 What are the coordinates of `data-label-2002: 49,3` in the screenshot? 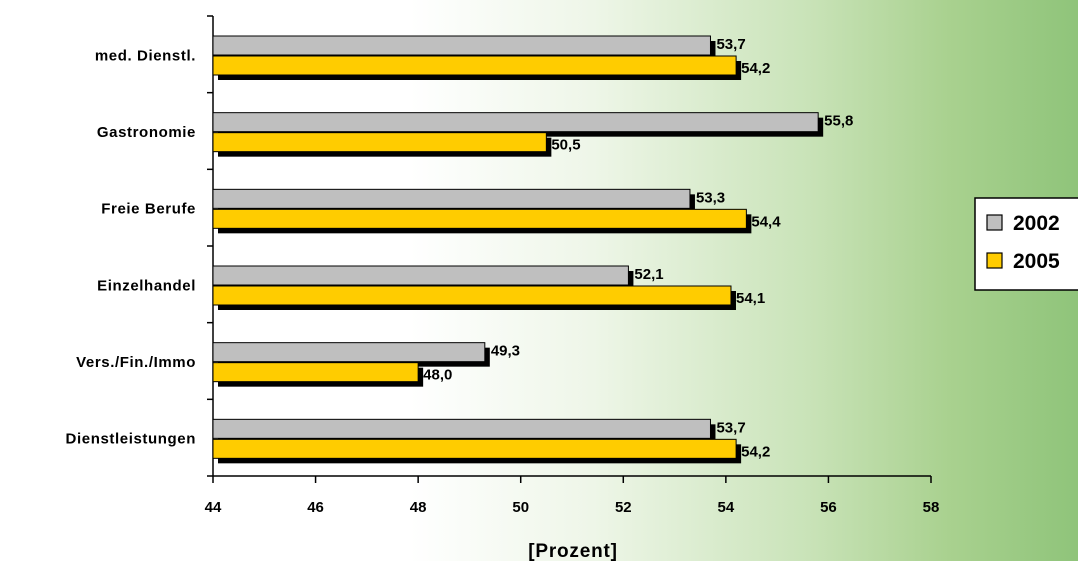 It's located at (505, 351).